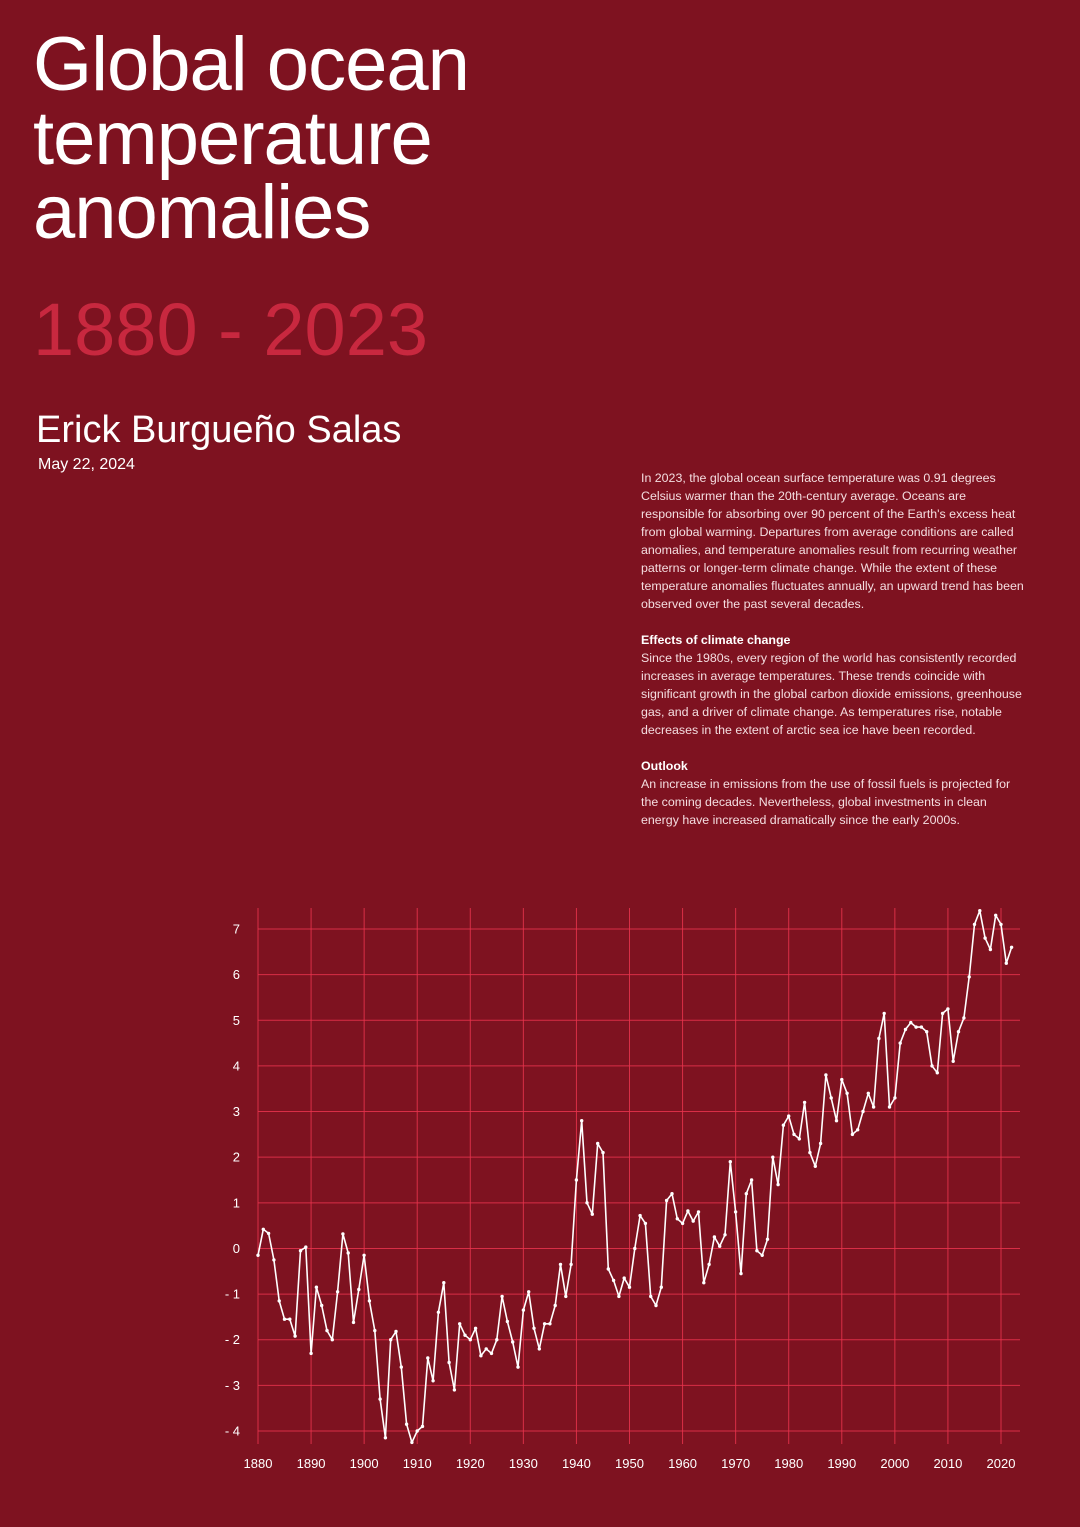 Image resolution: width=1080 pixels, height=1527 pixels. What do you see at coordinates (236, 1202) in the screenshot?
I see `y-tick-label-1: 1` at bounding box center [236, 1202].